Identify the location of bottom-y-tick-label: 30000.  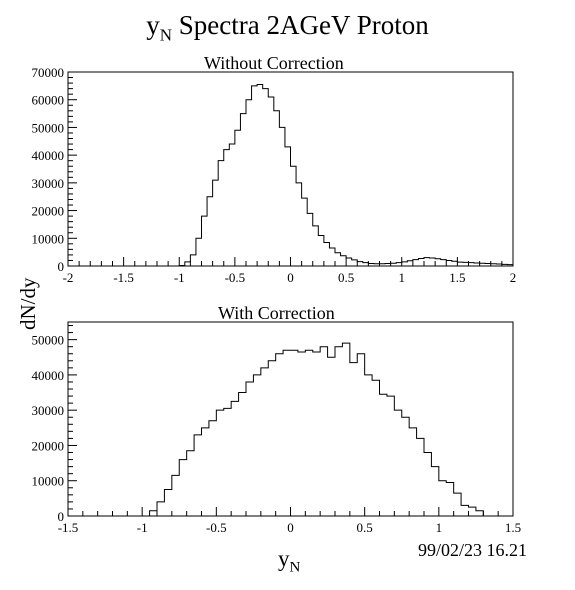
(48, 410).